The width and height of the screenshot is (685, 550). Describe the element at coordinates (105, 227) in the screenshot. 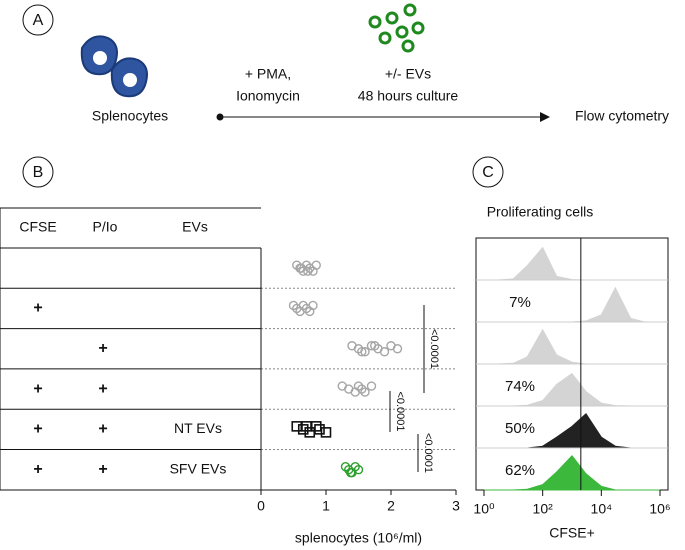

I see `column-header: P/Io` at that location.